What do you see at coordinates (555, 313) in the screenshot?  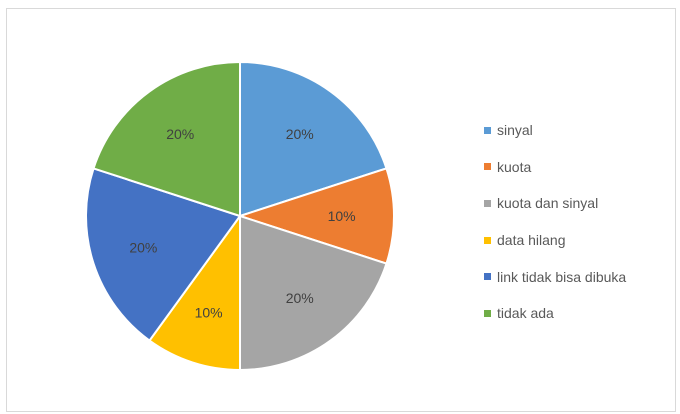 I see `legend-item: tidak ada` at bounding box center [555, 313].